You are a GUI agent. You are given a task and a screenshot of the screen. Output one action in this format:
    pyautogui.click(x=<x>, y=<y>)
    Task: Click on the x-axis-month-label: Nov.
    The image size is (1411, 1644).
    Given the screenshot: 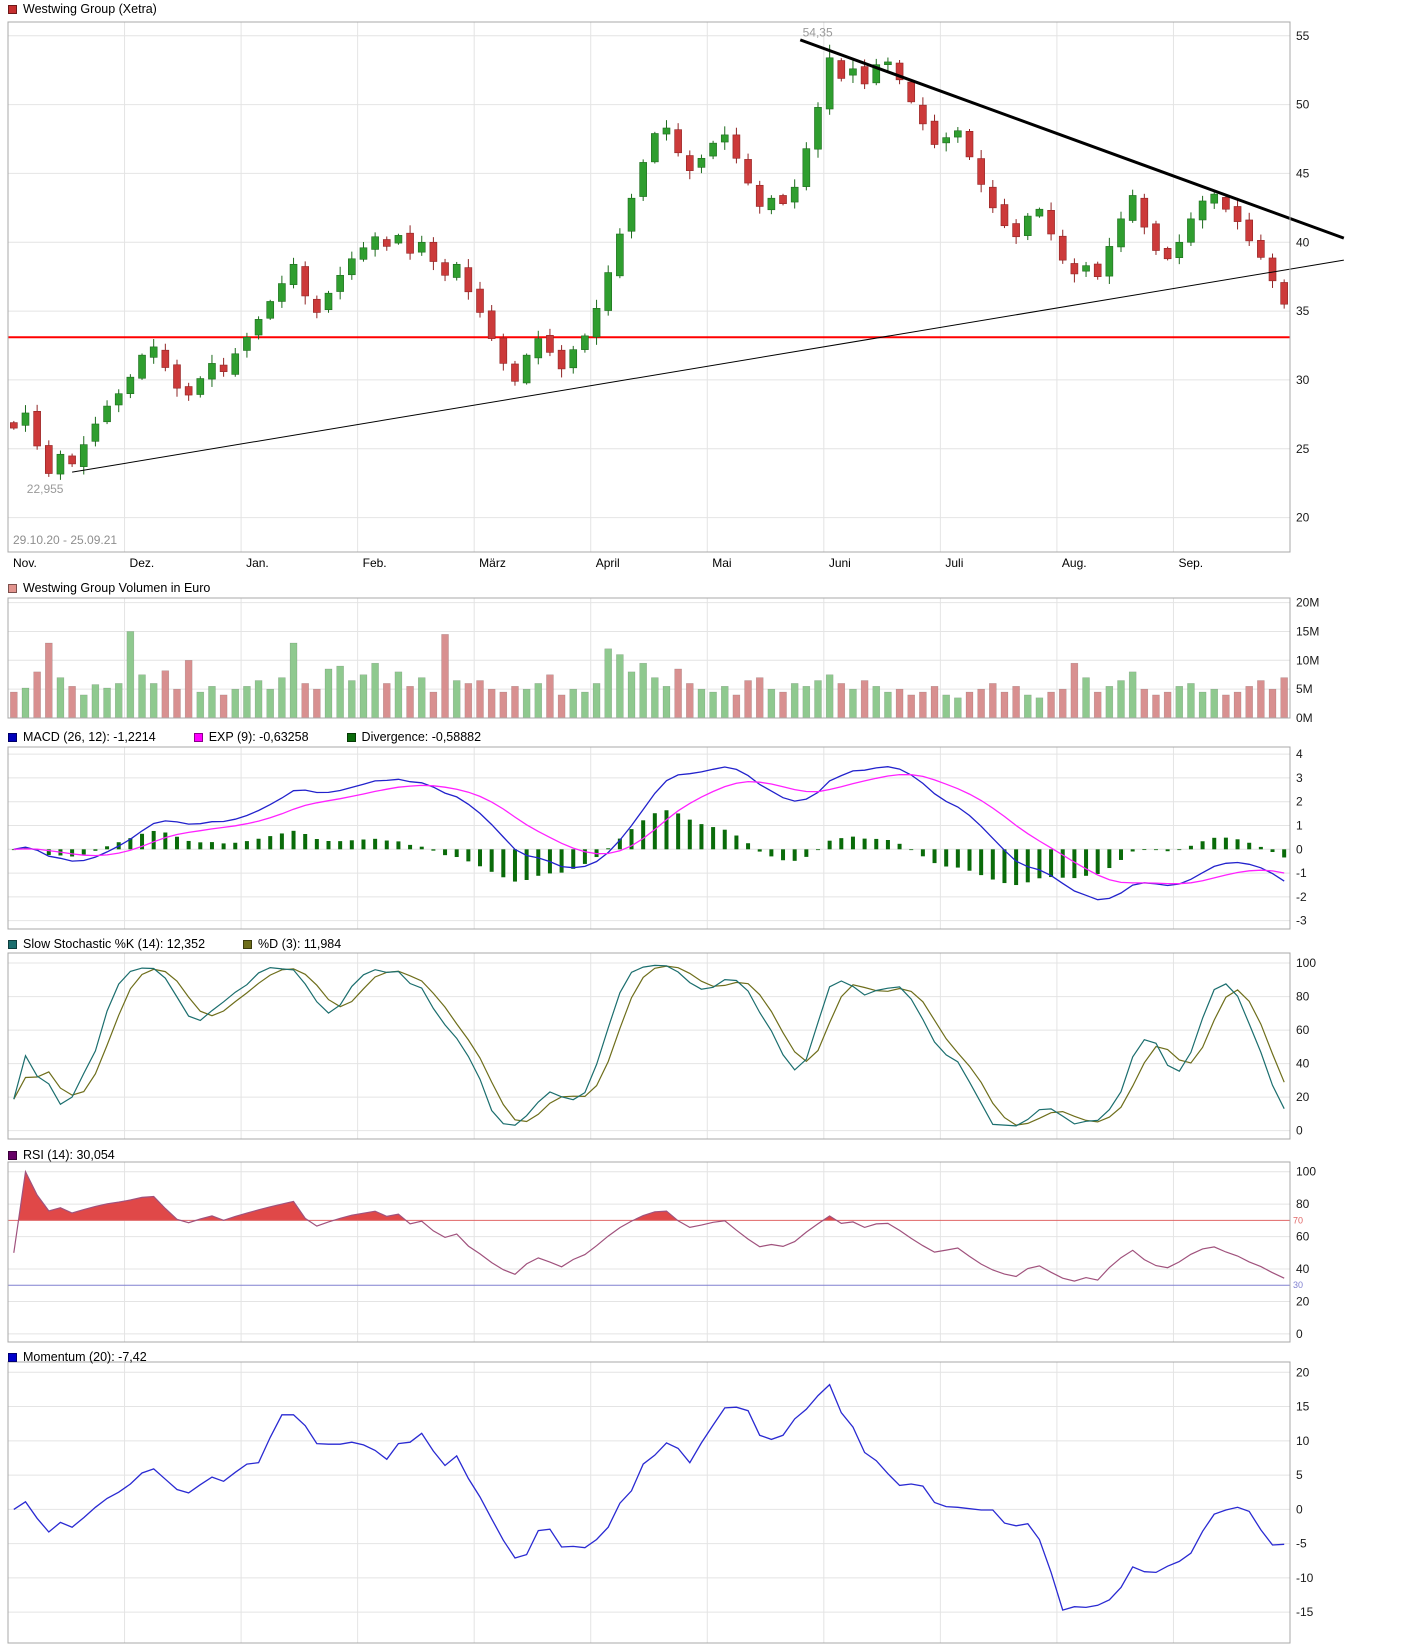 What is the action you would take?
    pyautogui.click(x=25, y=563)
    